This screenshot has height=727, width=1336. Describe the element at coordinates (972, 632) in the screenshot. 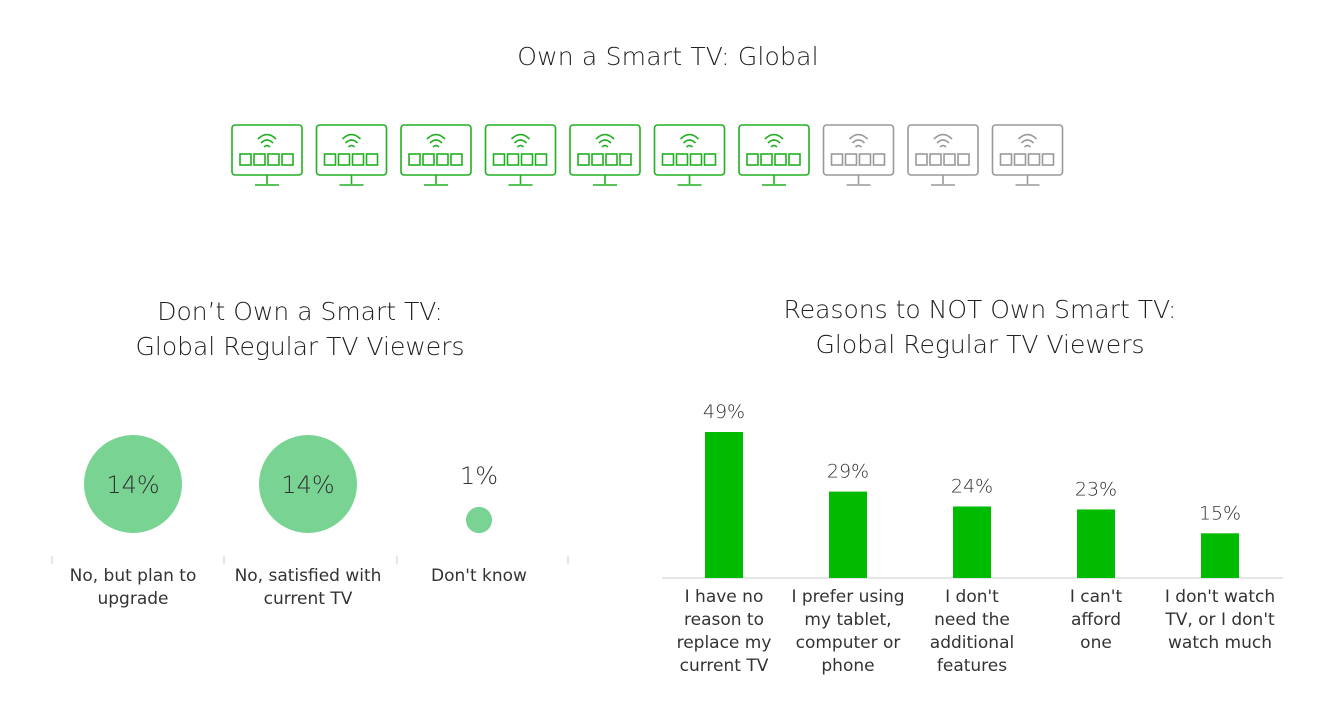

I see `bar-category-label: I don't need the additional features` at that location.